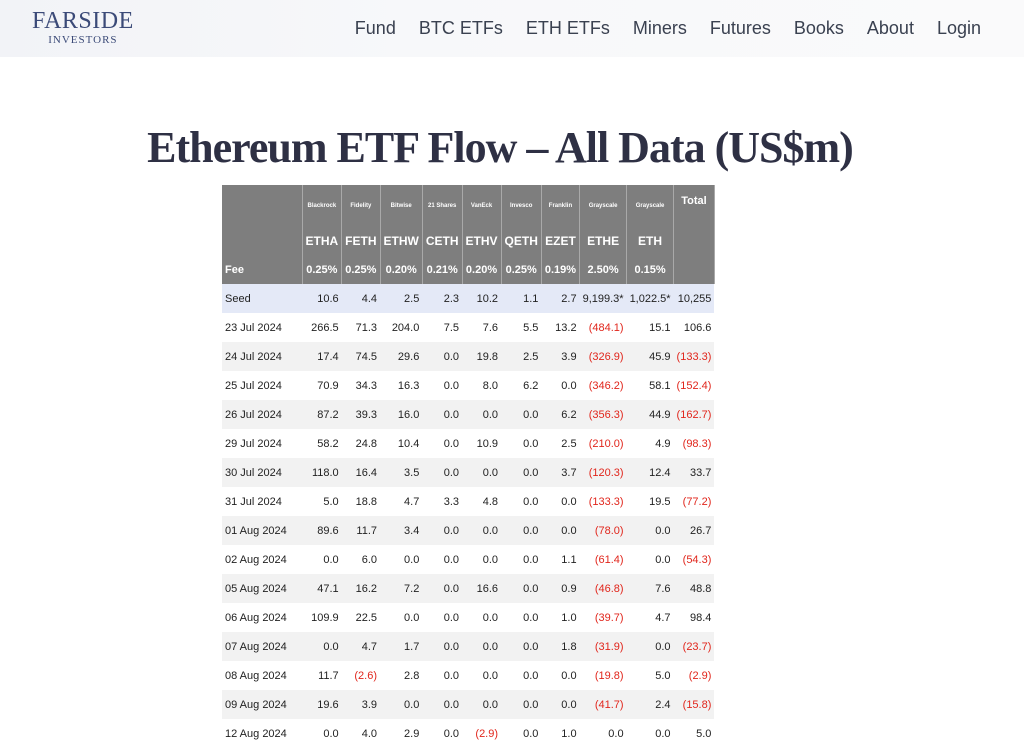 The height and width of the screenshot is (748, 1024). What do you see at coordinates (361, 443) in the screenshot?
I see `flow-cell: 24.8` at bounding box center [361, 443].